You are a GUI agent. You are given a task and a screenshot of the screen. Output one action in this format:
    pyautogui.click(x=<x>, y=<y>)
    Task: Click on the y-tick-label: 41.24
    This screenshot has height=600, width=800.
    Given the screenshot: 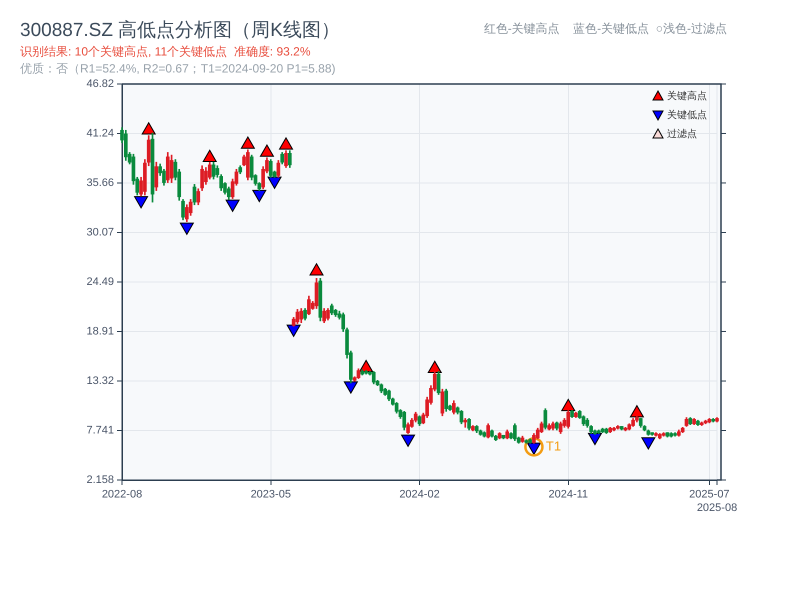 What is the action you would take?
    pyautogui.click(x=100, y=134)
    